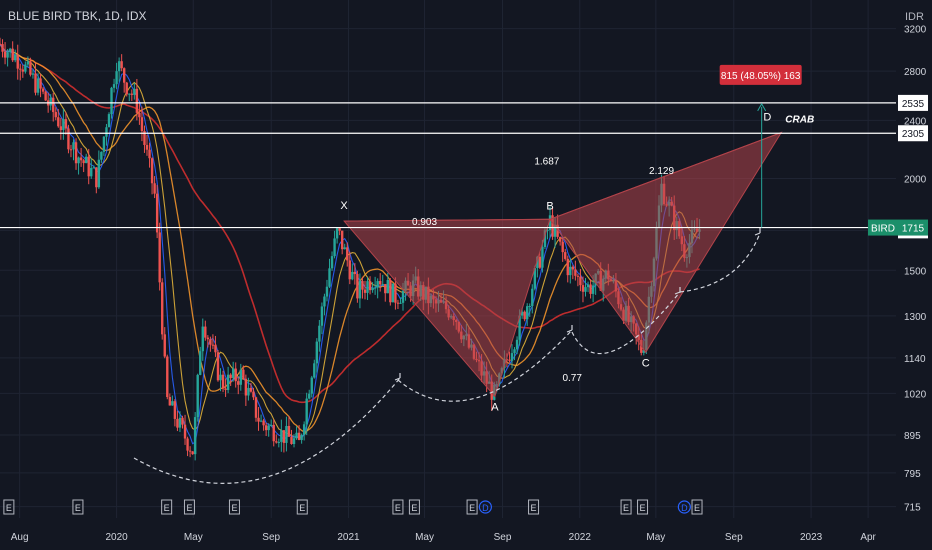 This screenshot has height=550, width=932. I want to click on last-price-tag-label: 1715, so click(913, 229).